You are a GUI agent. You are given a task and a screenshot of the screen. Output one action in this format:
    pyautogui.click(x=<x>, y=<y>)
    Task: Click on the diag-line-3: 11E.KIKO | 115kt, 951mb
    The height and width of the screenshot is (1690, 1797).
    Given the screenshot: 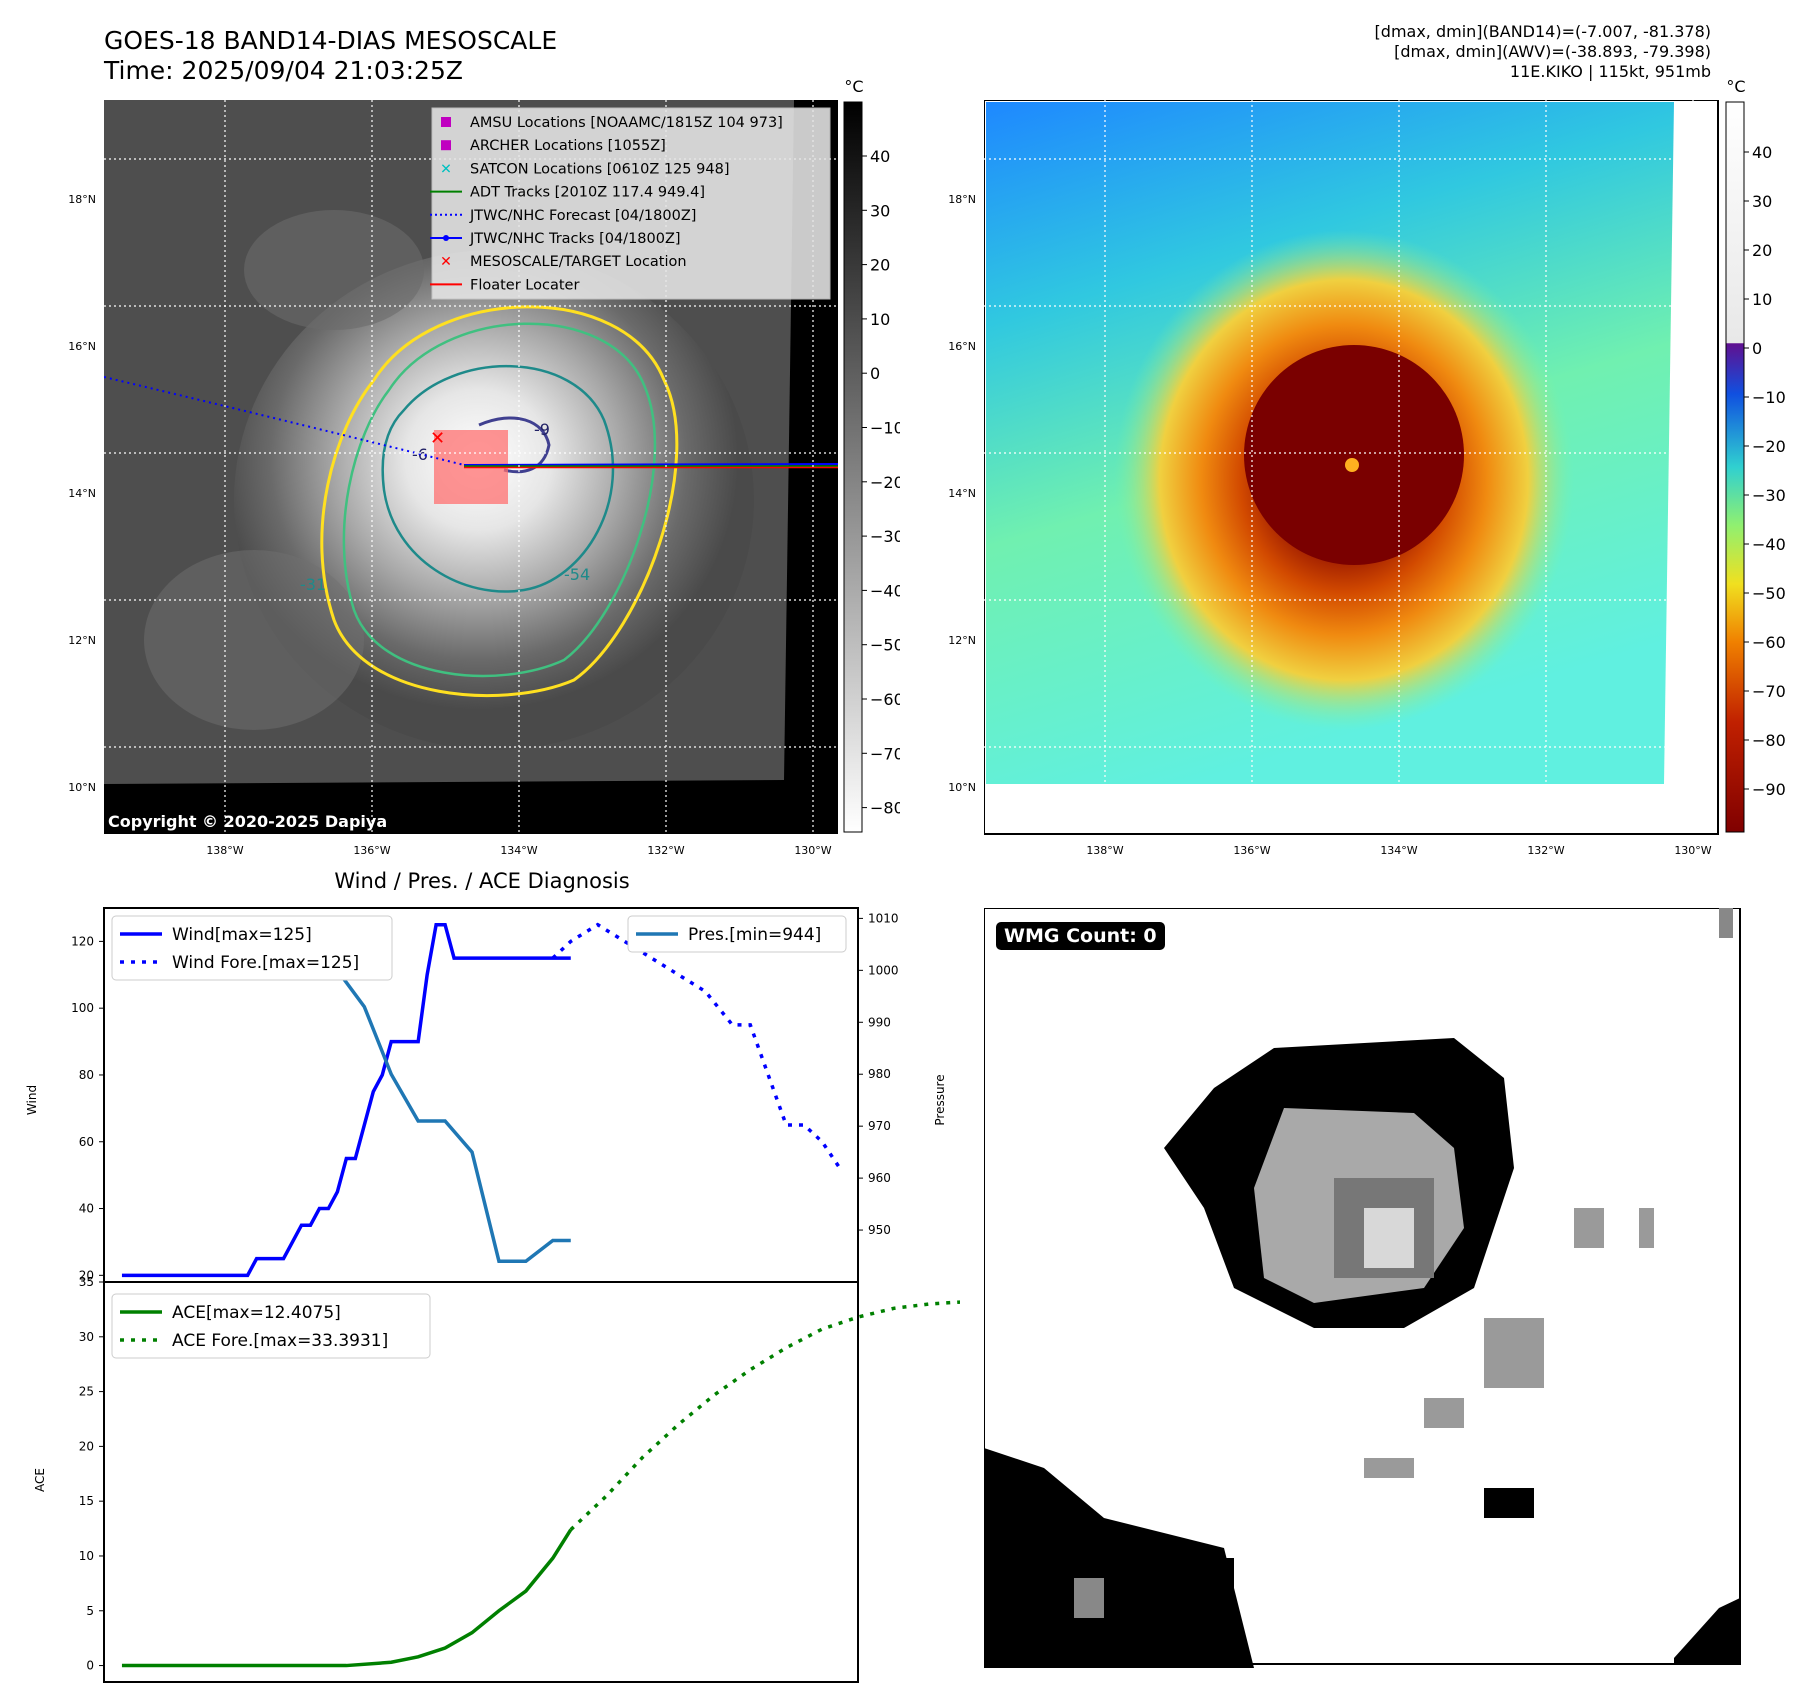 What is the action you would take?
    pyautogui.click(x=1610, y=71)
    